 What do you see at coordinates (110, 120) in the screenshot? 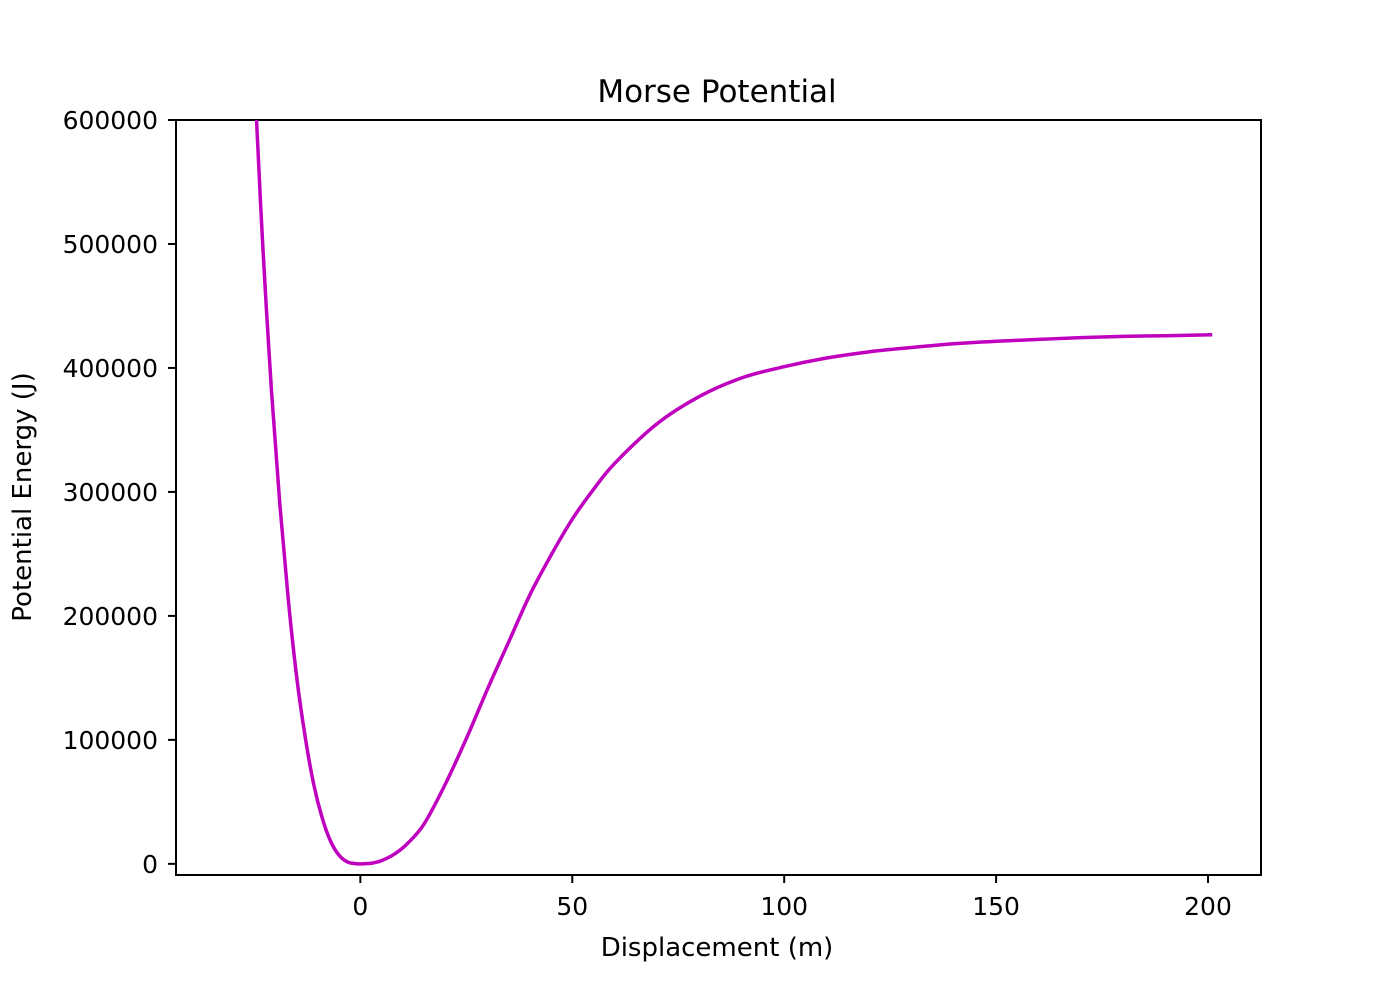
I see `y-tick-label: 600000` at bounding box center [110, 120].